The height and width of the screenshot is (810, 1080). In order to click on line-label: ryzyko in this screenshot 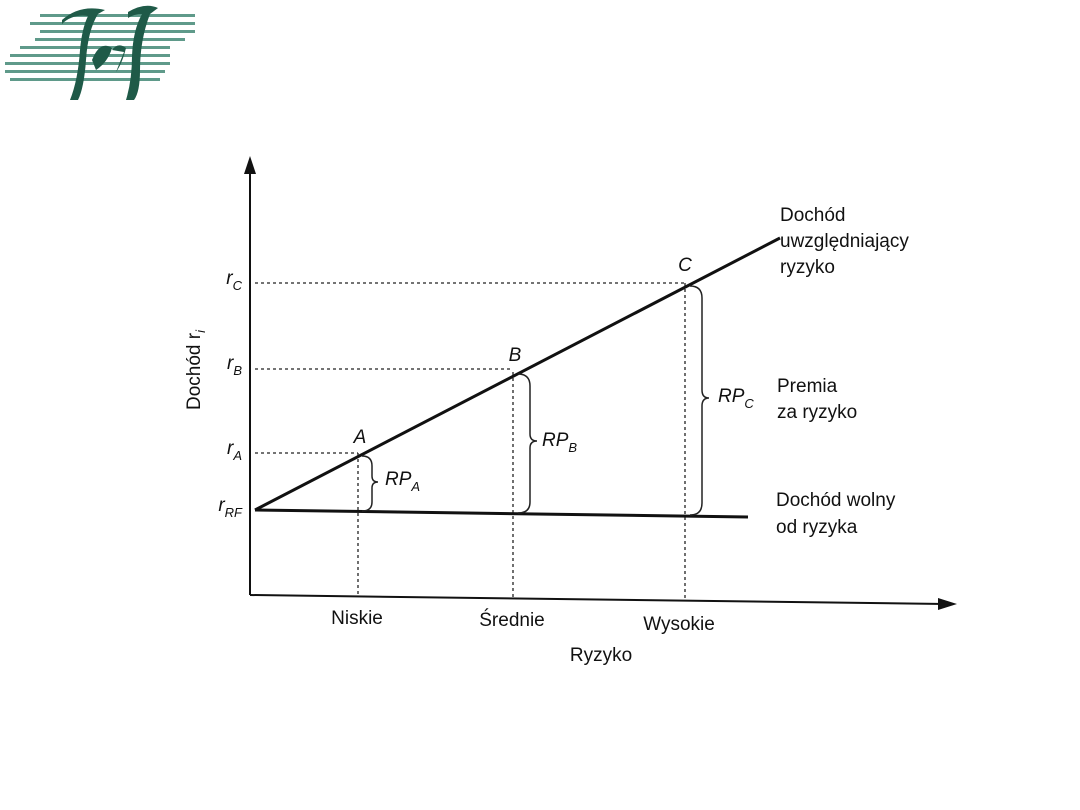, I will do `click(807, 267)`.